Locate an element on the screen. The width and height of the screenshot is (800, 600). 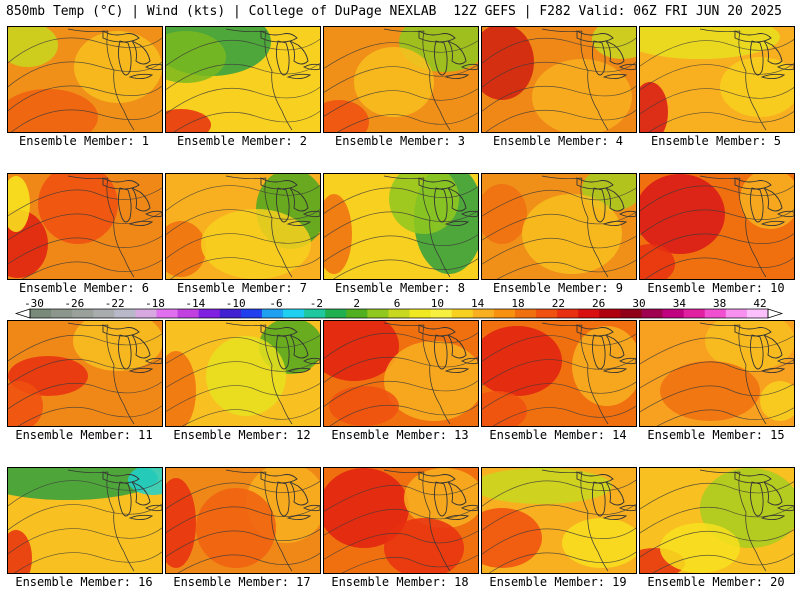
colorbar-tick-label: -18 is located at coordinates (155, 303).